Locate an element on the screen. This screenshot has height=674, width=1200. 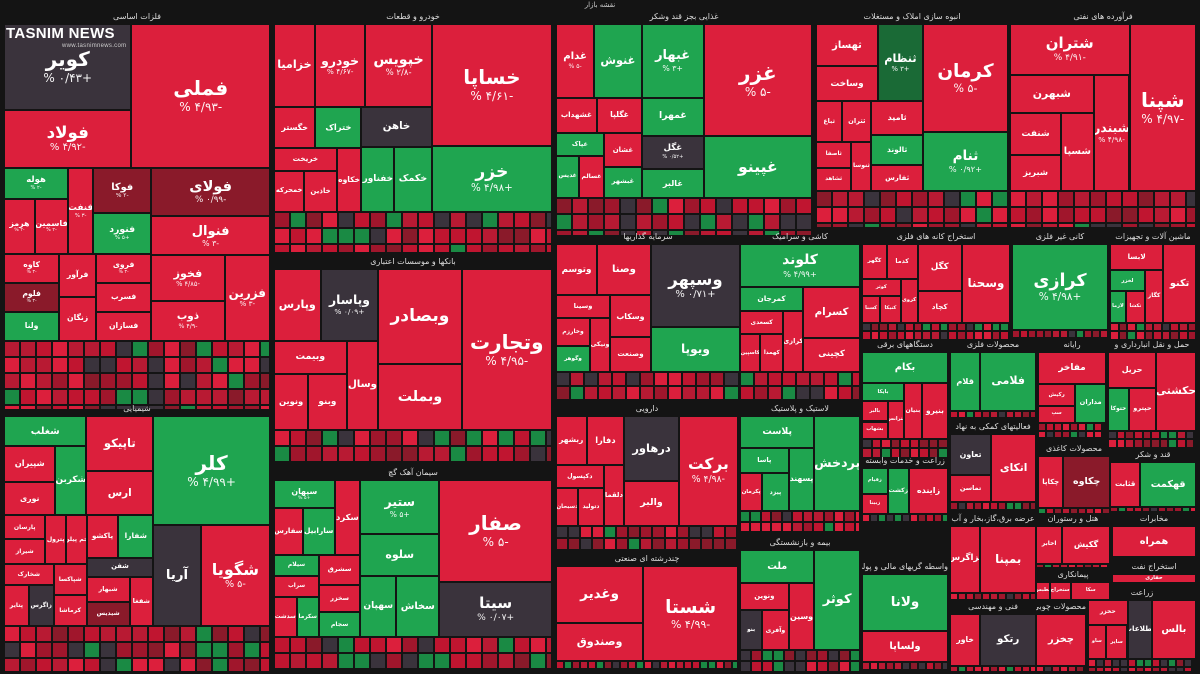
stock-tile: دلقما is located at coordinates (614, 495).